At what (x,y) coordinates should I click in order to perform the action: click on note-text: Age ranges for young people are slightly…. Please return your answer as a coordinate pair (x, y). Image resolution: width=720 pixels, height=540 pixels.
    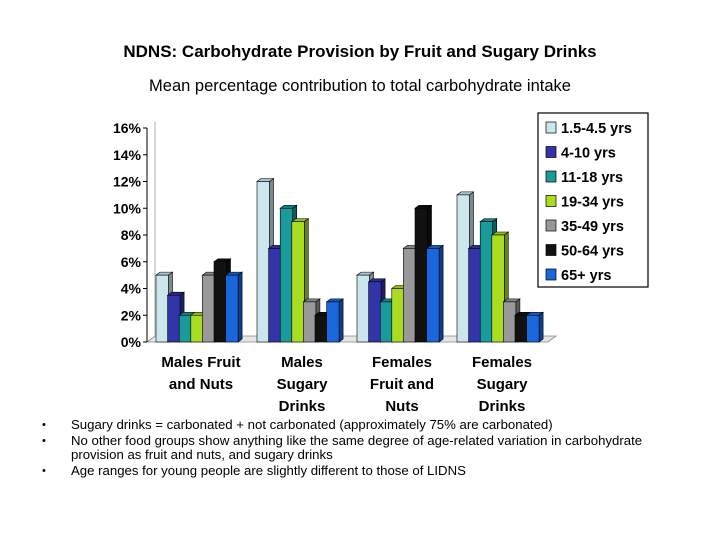
    Looking at the image, I should click on (268, 470).